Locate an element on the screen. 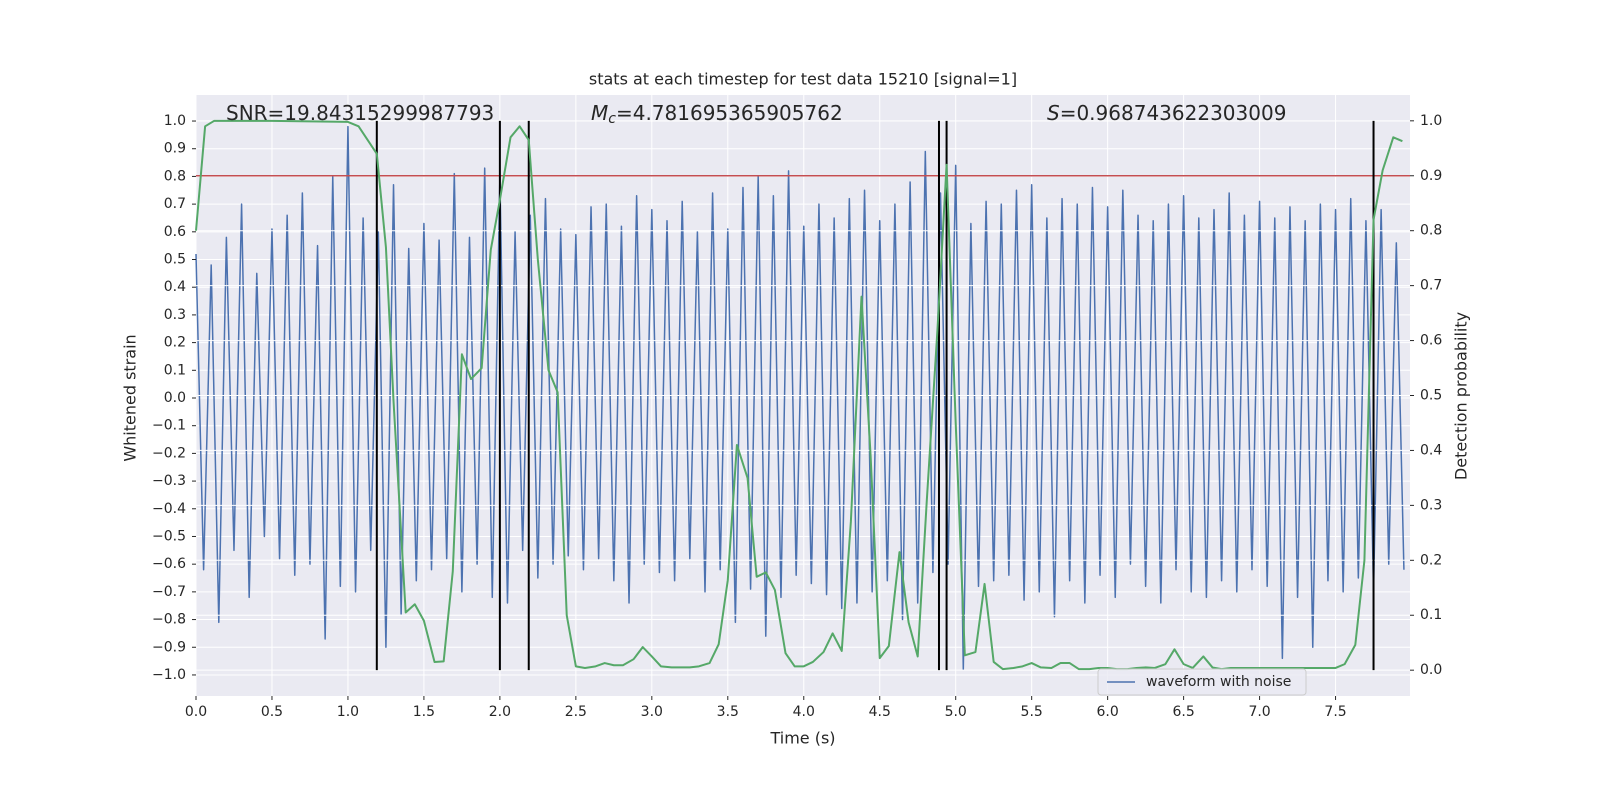  y-tick-label: −0.3 is located at coordinates (169, 481).